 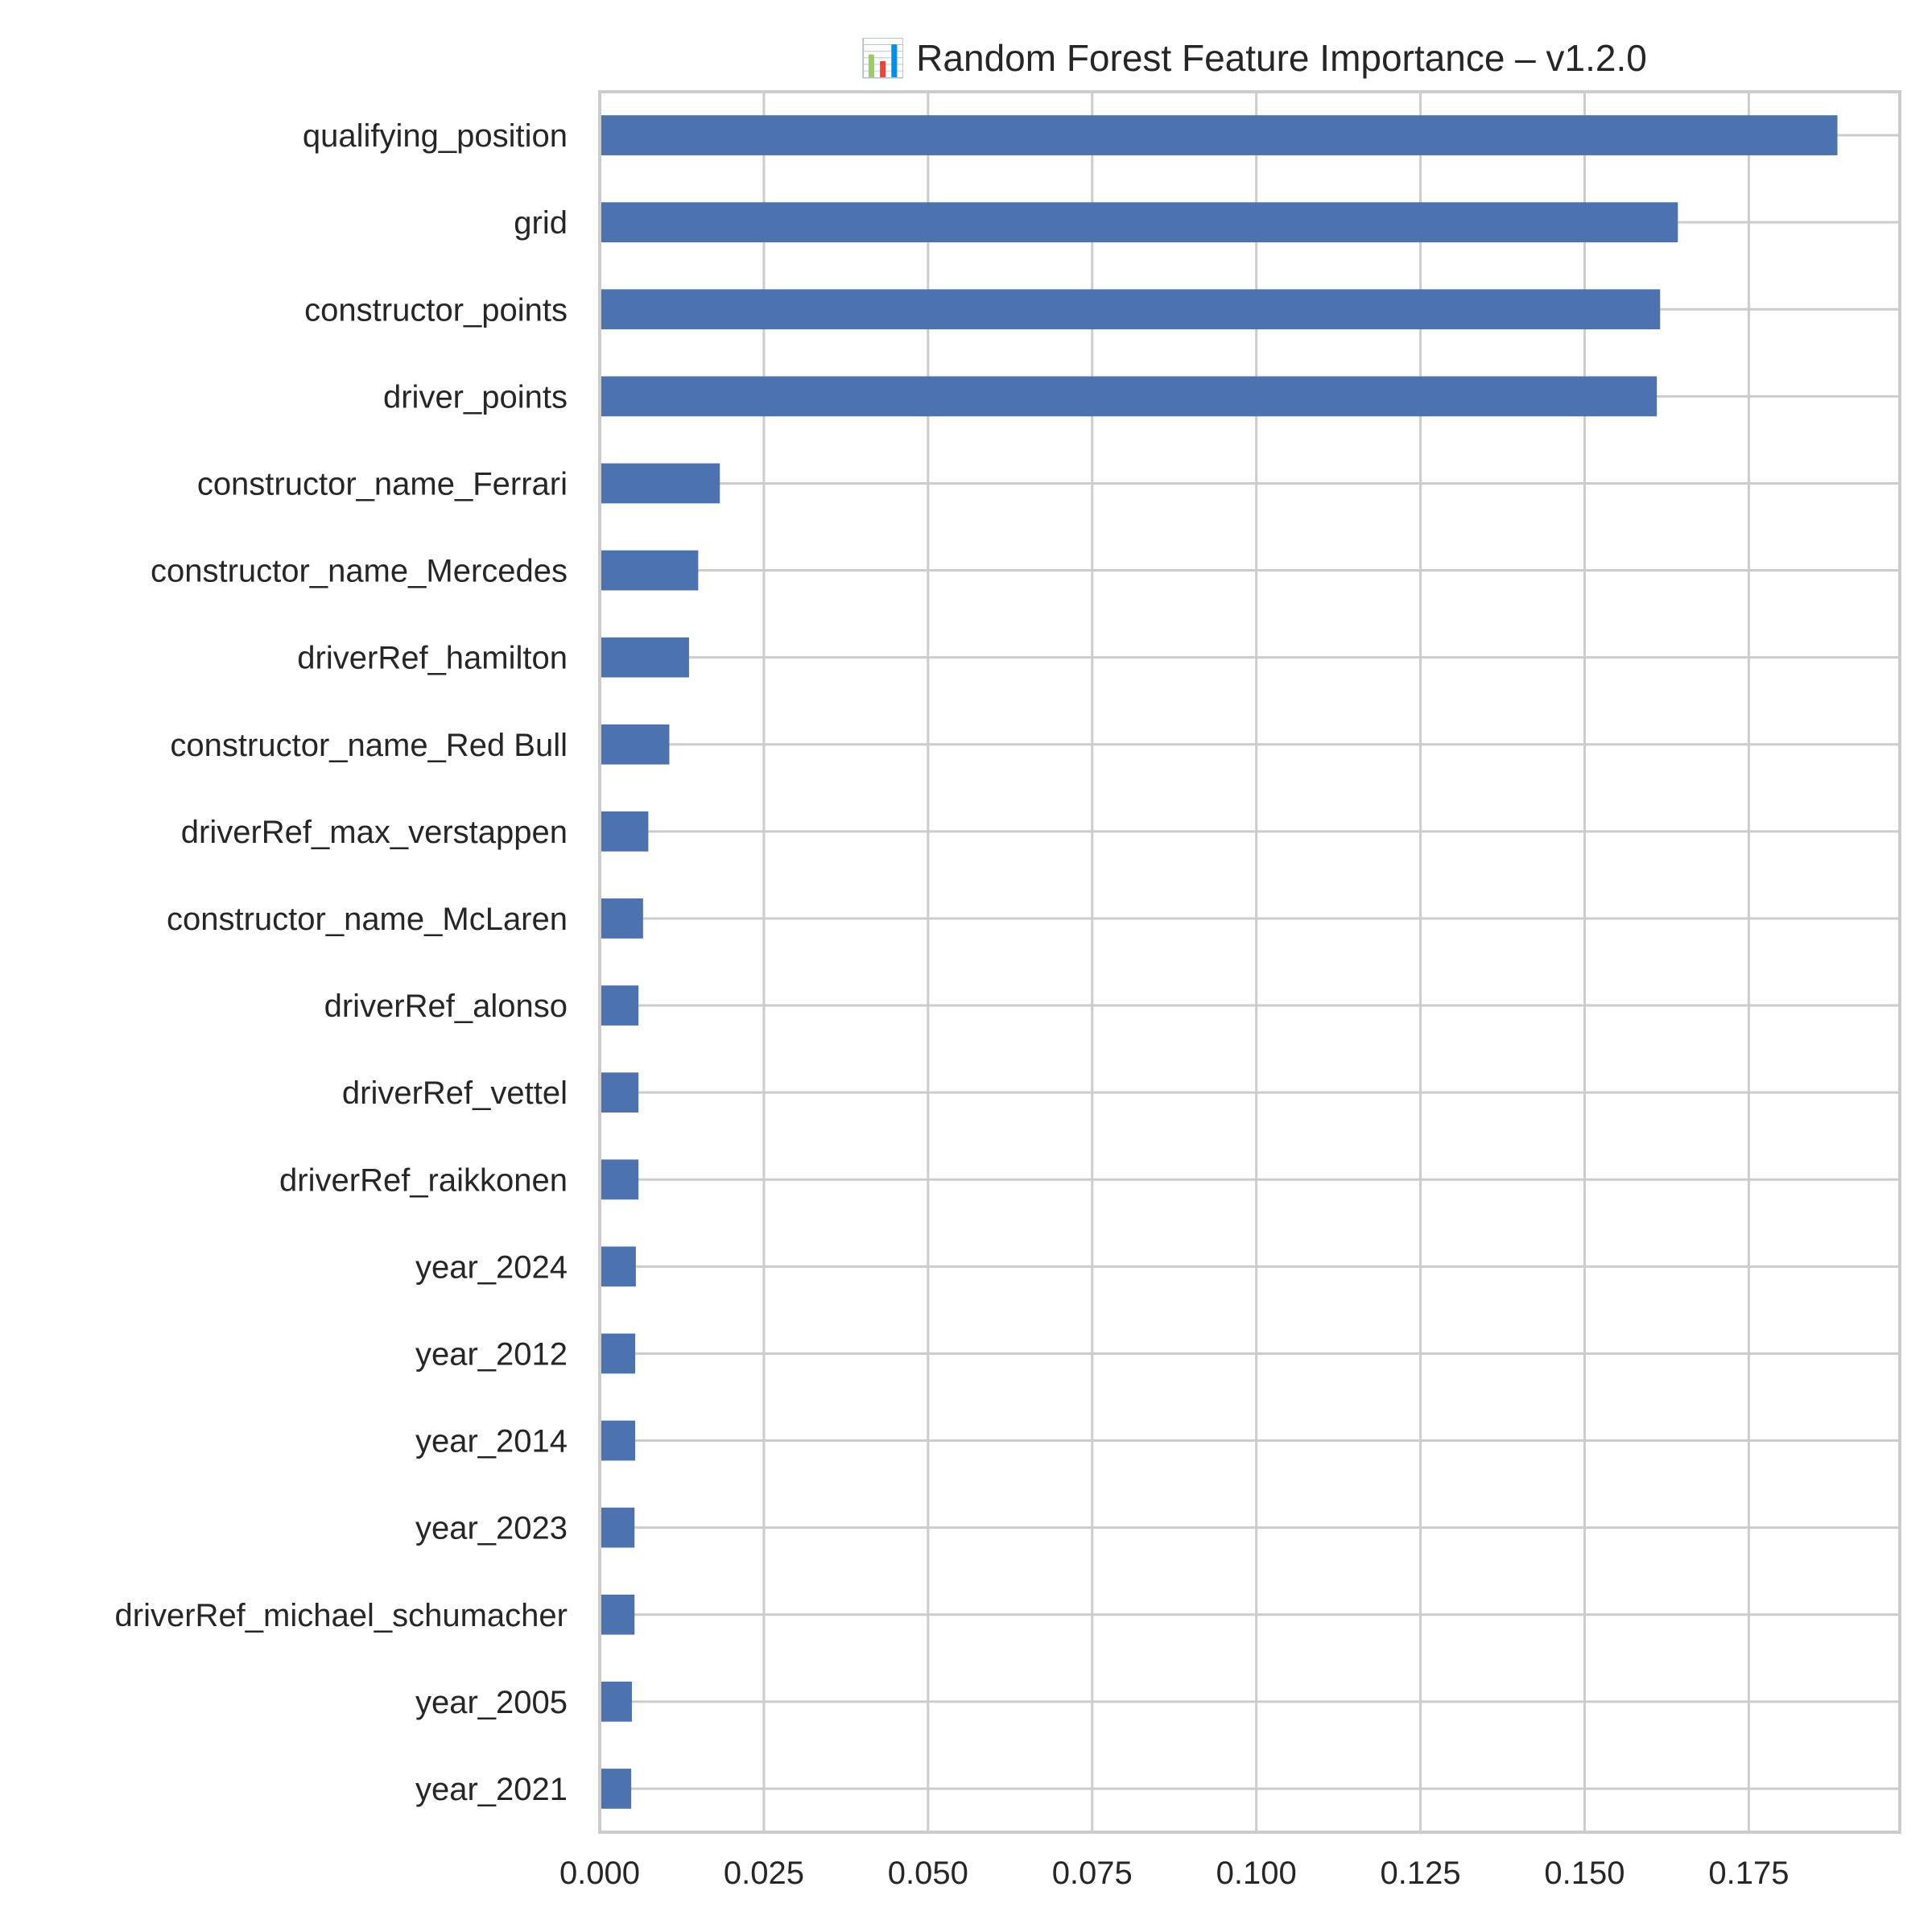 What do you see at coordinates (367, 919) in the screenshot?
I see `category-label: constructor_name_McLaren` at bounding box center [367, 919].